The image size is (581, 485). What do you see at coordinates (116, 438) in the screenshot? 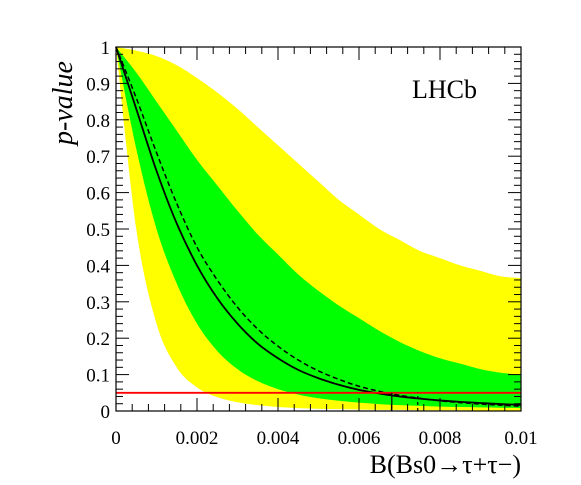
I see `x-tick-label: 0` at bounding box center [116, 438].